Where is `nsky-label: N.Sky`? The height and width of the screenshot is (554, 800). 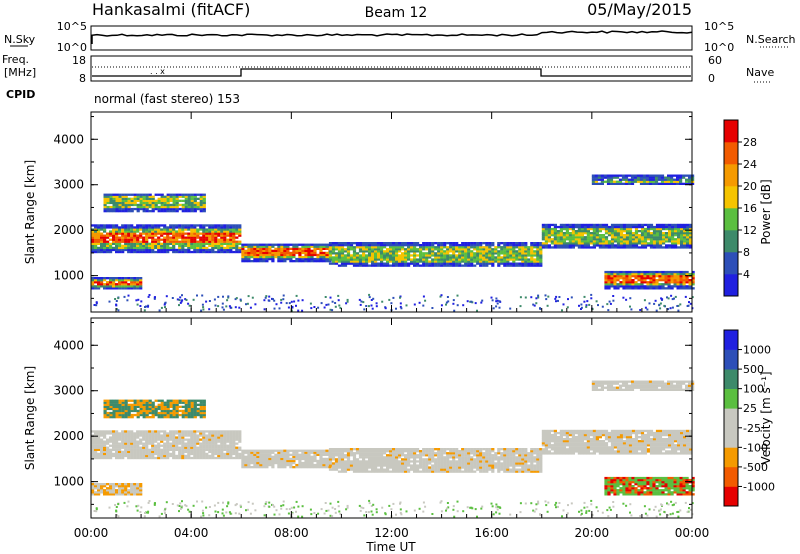 nsky-label: N.Sky is located at coordinates (20, 39).